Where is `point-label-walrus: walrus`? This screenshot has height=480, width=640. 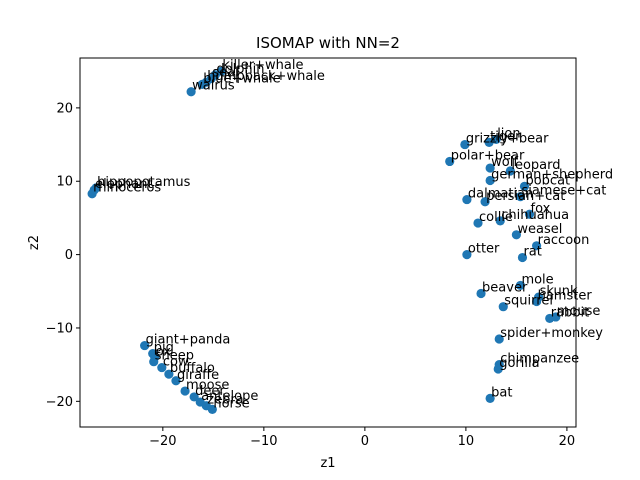 point-label-walrus: walrus is located at coordinates (213, 86).